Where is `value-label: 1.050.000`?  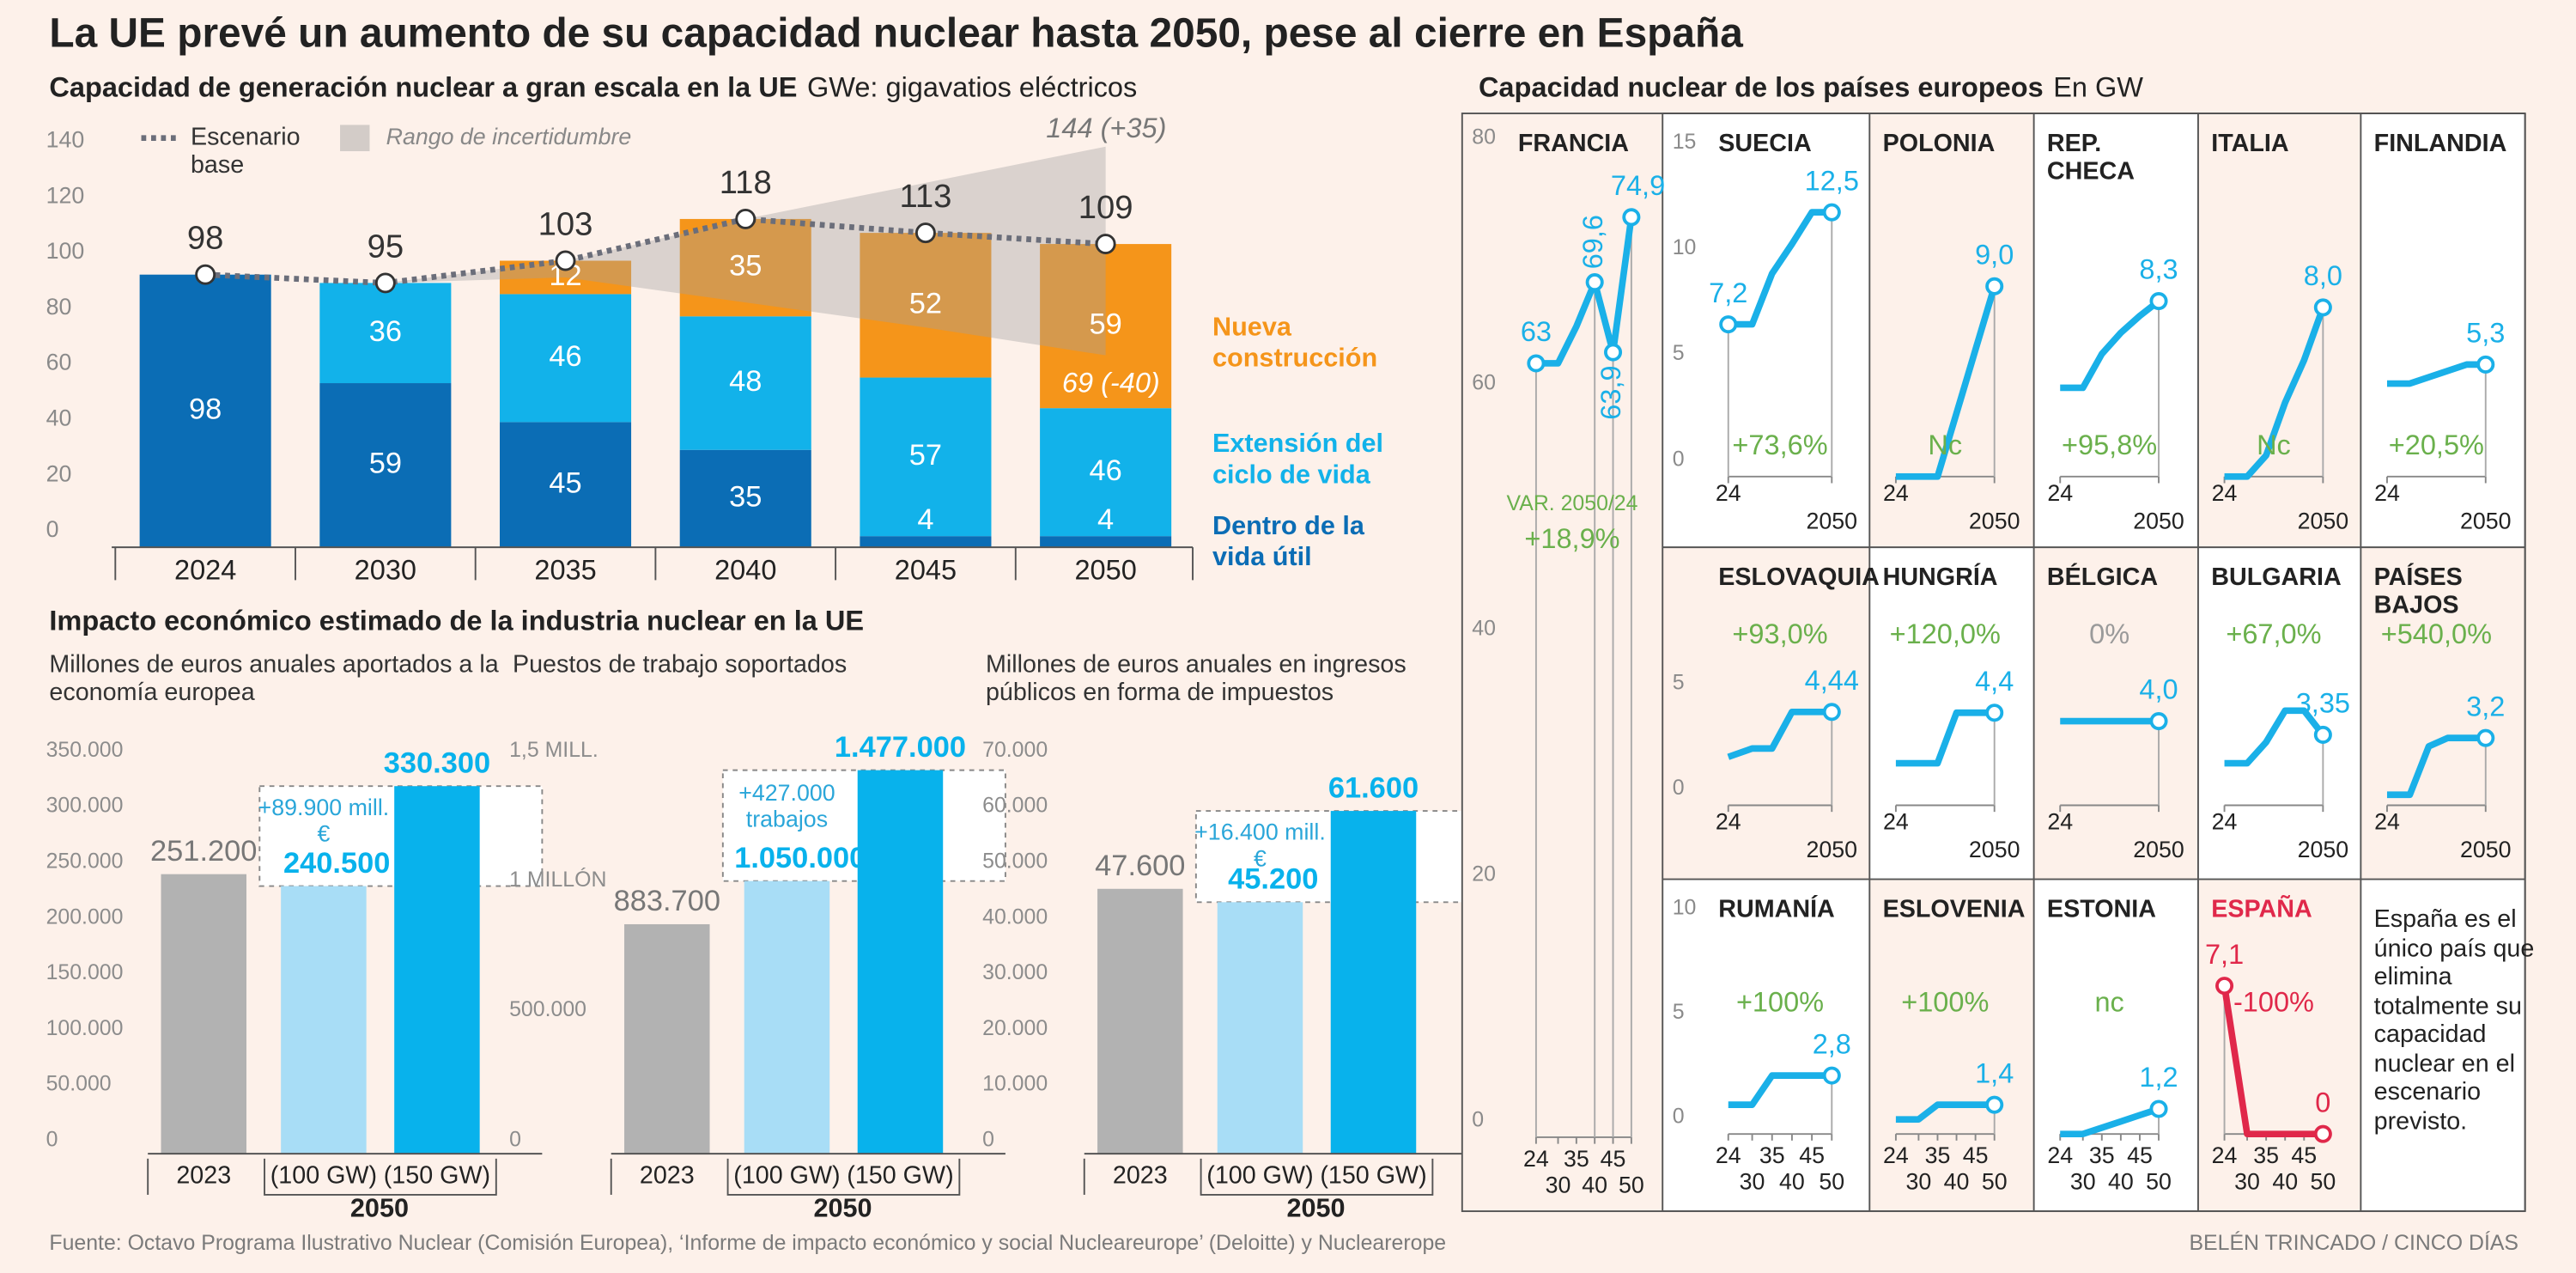 value-label: 1.050.000 is located at coordinates (800, 858).